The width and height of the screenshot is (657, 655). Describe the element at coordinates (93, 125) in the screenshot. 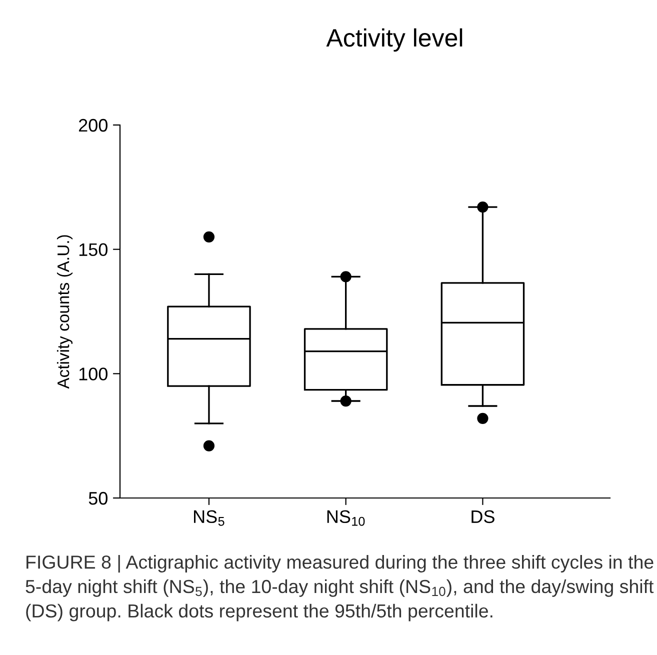

I see `y-tick-label: 200` at that location.